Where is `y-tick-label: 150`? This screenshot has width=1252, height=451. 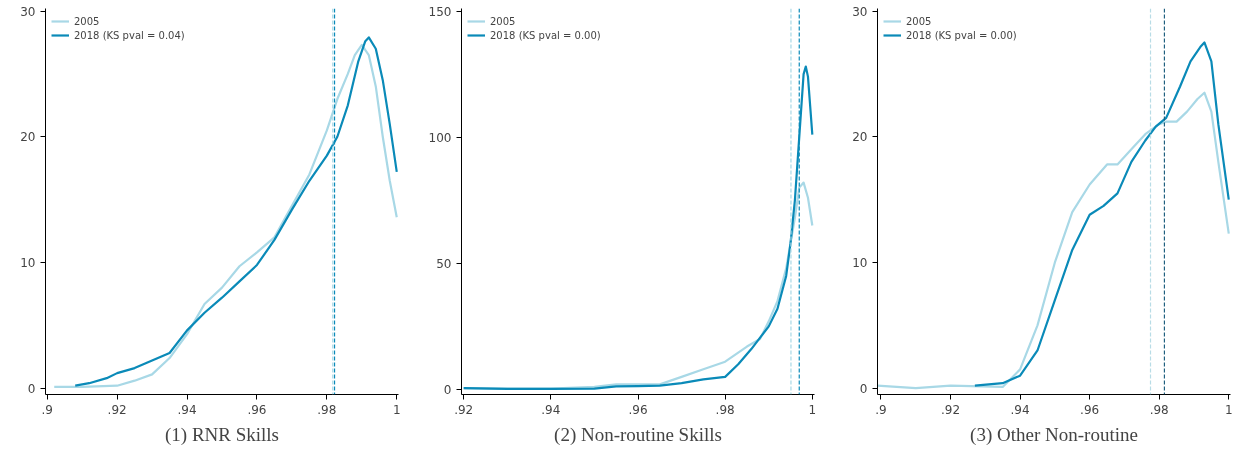 y-tick-label: 150 is located at coordinates (440, 11).